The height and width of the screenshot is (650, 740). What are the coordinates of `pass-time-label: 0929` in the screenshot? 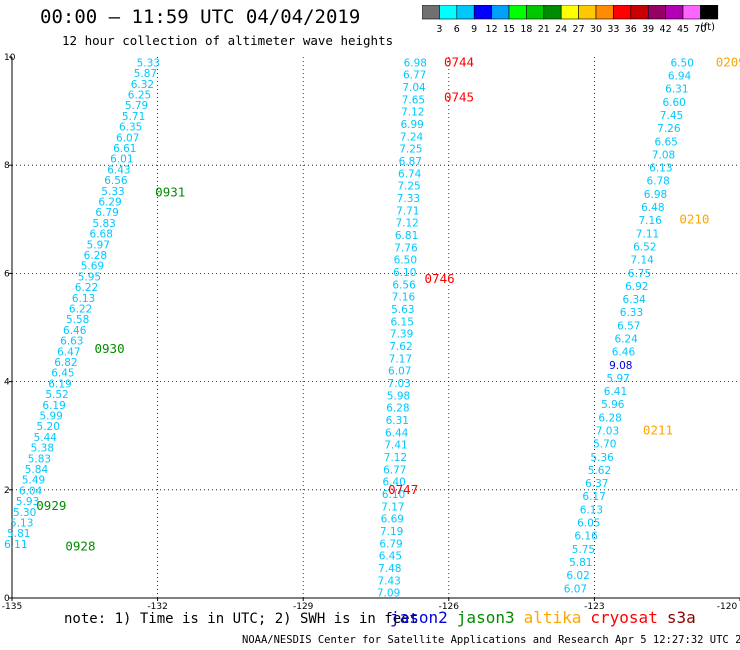 It's located at (51, 505).